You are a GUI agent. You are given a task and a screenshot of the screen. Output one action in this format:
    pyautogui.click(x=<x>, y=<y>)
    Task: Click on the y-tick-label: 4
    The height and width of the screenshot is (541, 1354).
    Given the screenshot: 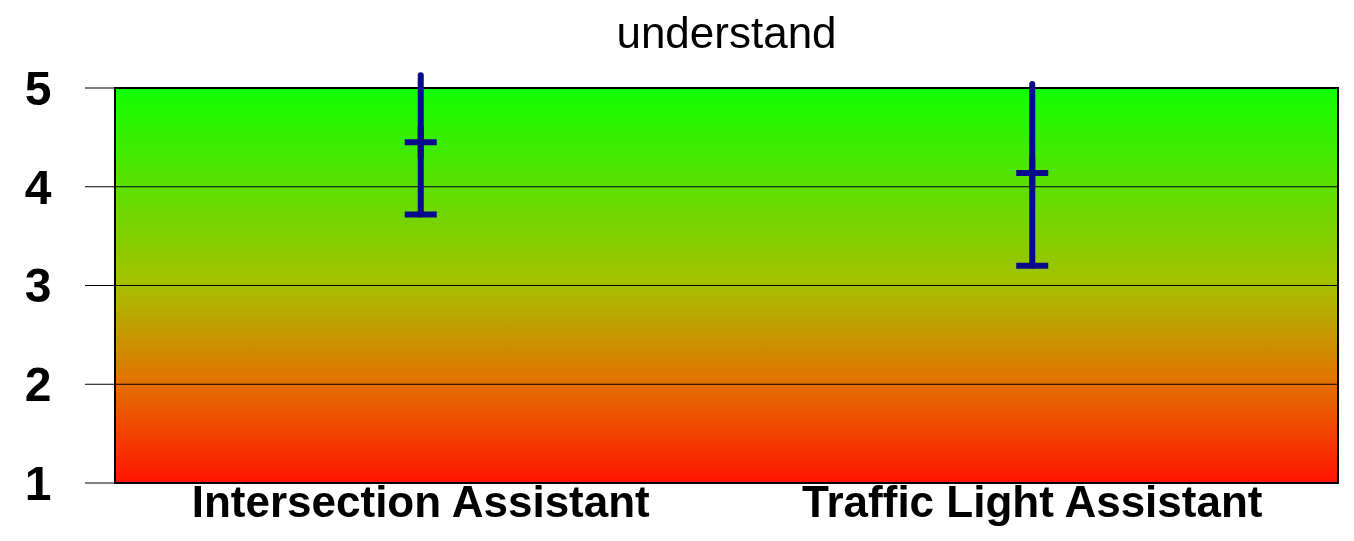 What is the action you would take?
    pyautogui.click(x=38, y=187)
    